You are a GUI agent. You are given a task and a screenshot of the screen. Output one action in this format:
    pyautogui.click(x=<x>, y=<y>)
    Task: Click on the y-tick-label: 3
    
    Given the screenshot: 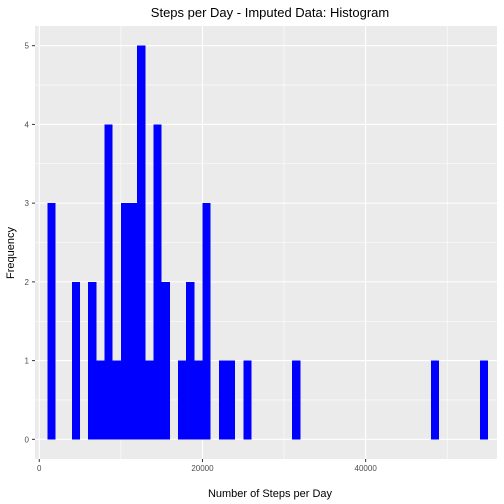 What is the action you would take?
    pyautogui.click(x=27, y=203)
    